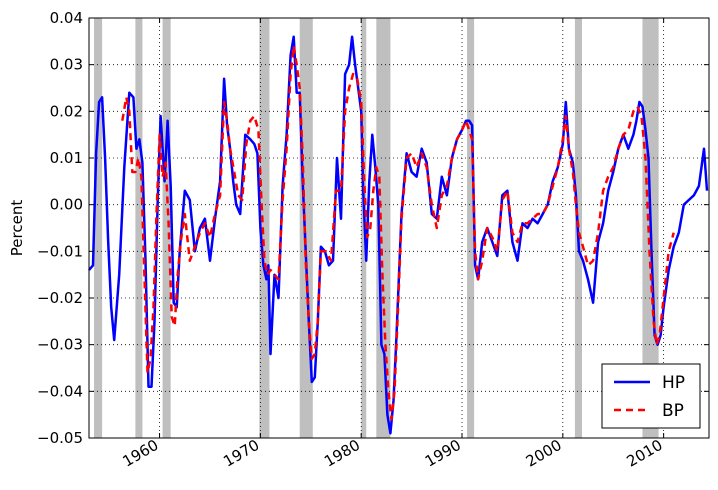 Image resolution: width=718 pixels, height=490 pixels. What do you see at coordinates (673, 383) in the screenshot?
I see `legend-label-hp: HP` at bounding box center [673, 383].